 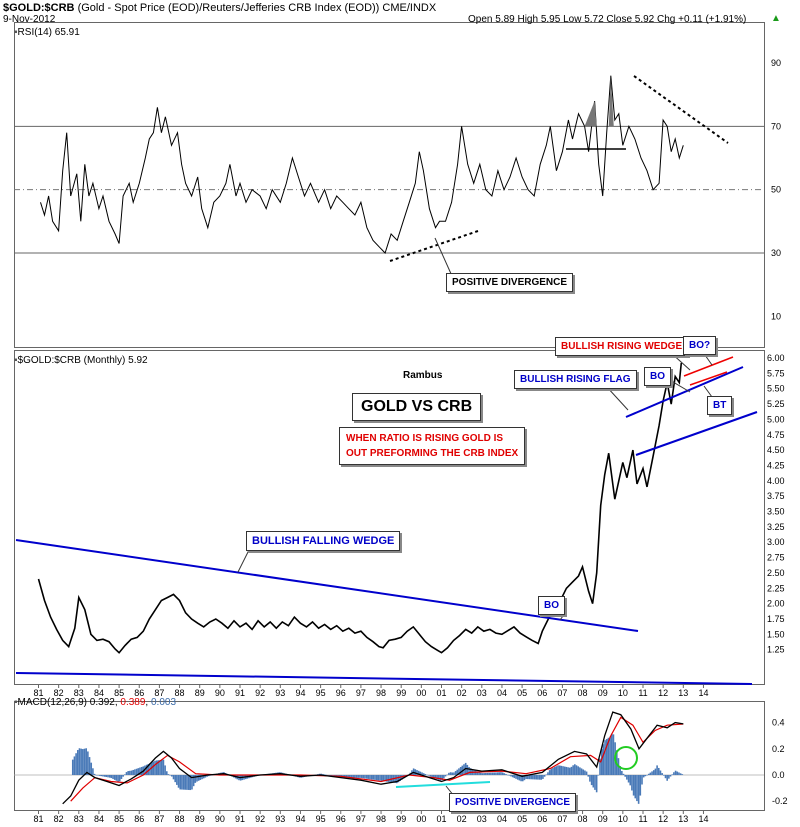 I want to click on rsi-overbought-fill, so click(x=611, y=101).